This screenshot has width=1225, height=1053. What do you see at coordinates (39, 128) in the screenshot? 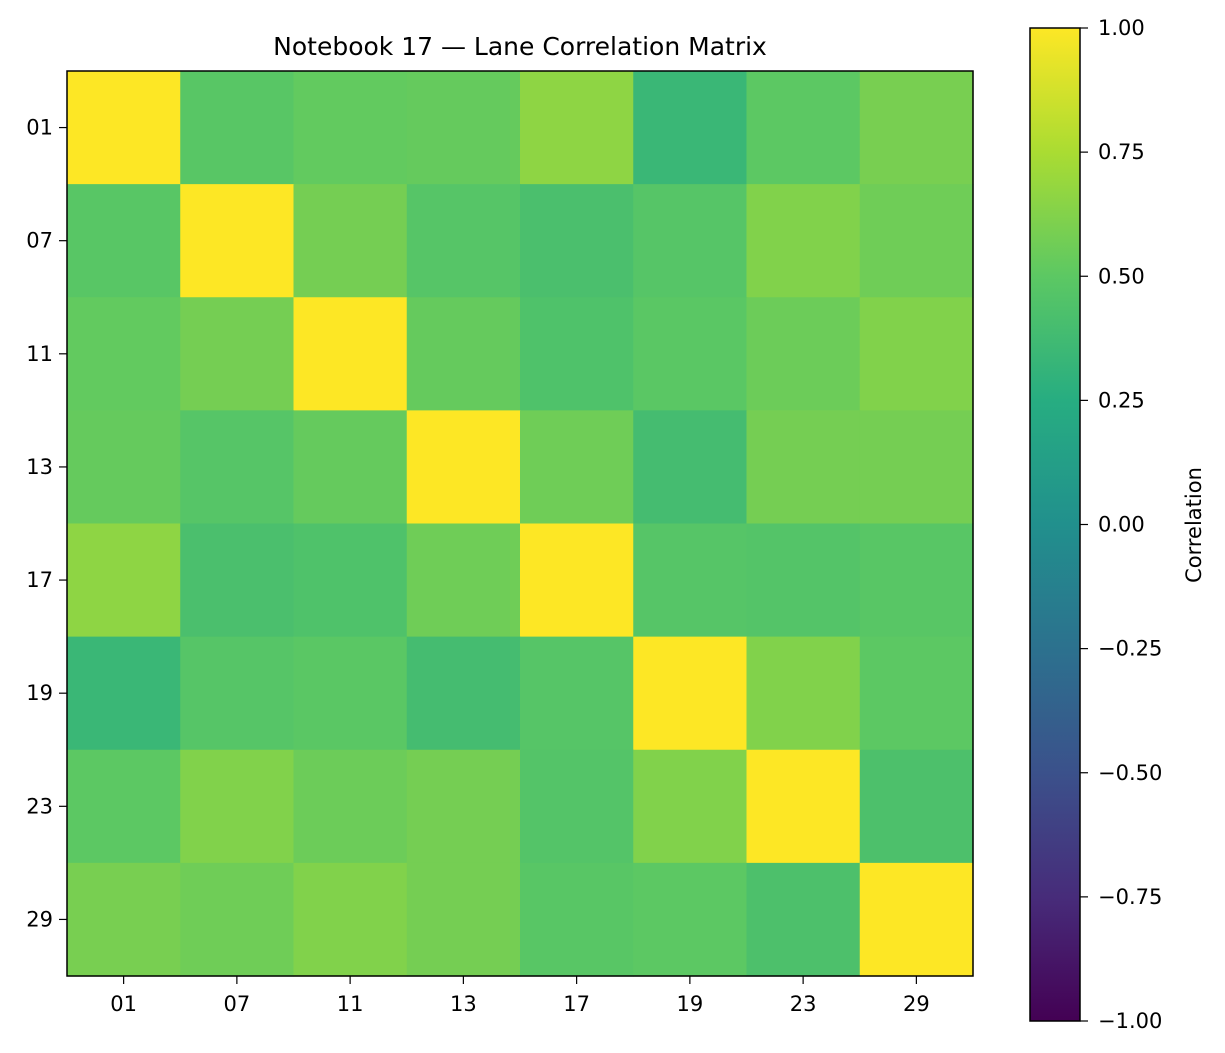
I see `y-tick-label: 01` at bounding box center [39, 128].